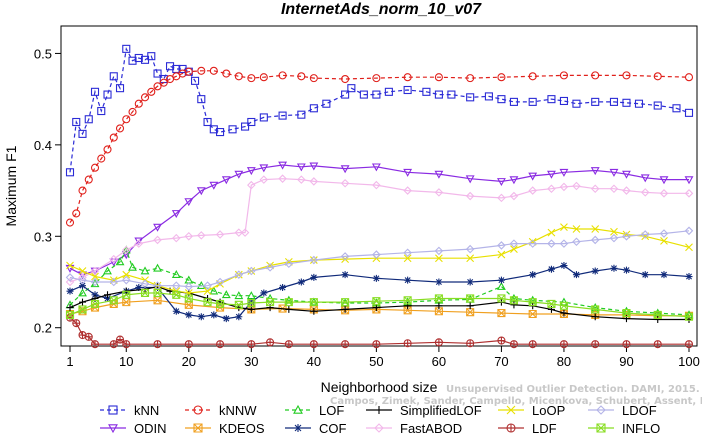 This screenshot has height=434, width=702. I want to click on legend-item-simplifiedlof: SimplifiedLOF, so click(424, 410).